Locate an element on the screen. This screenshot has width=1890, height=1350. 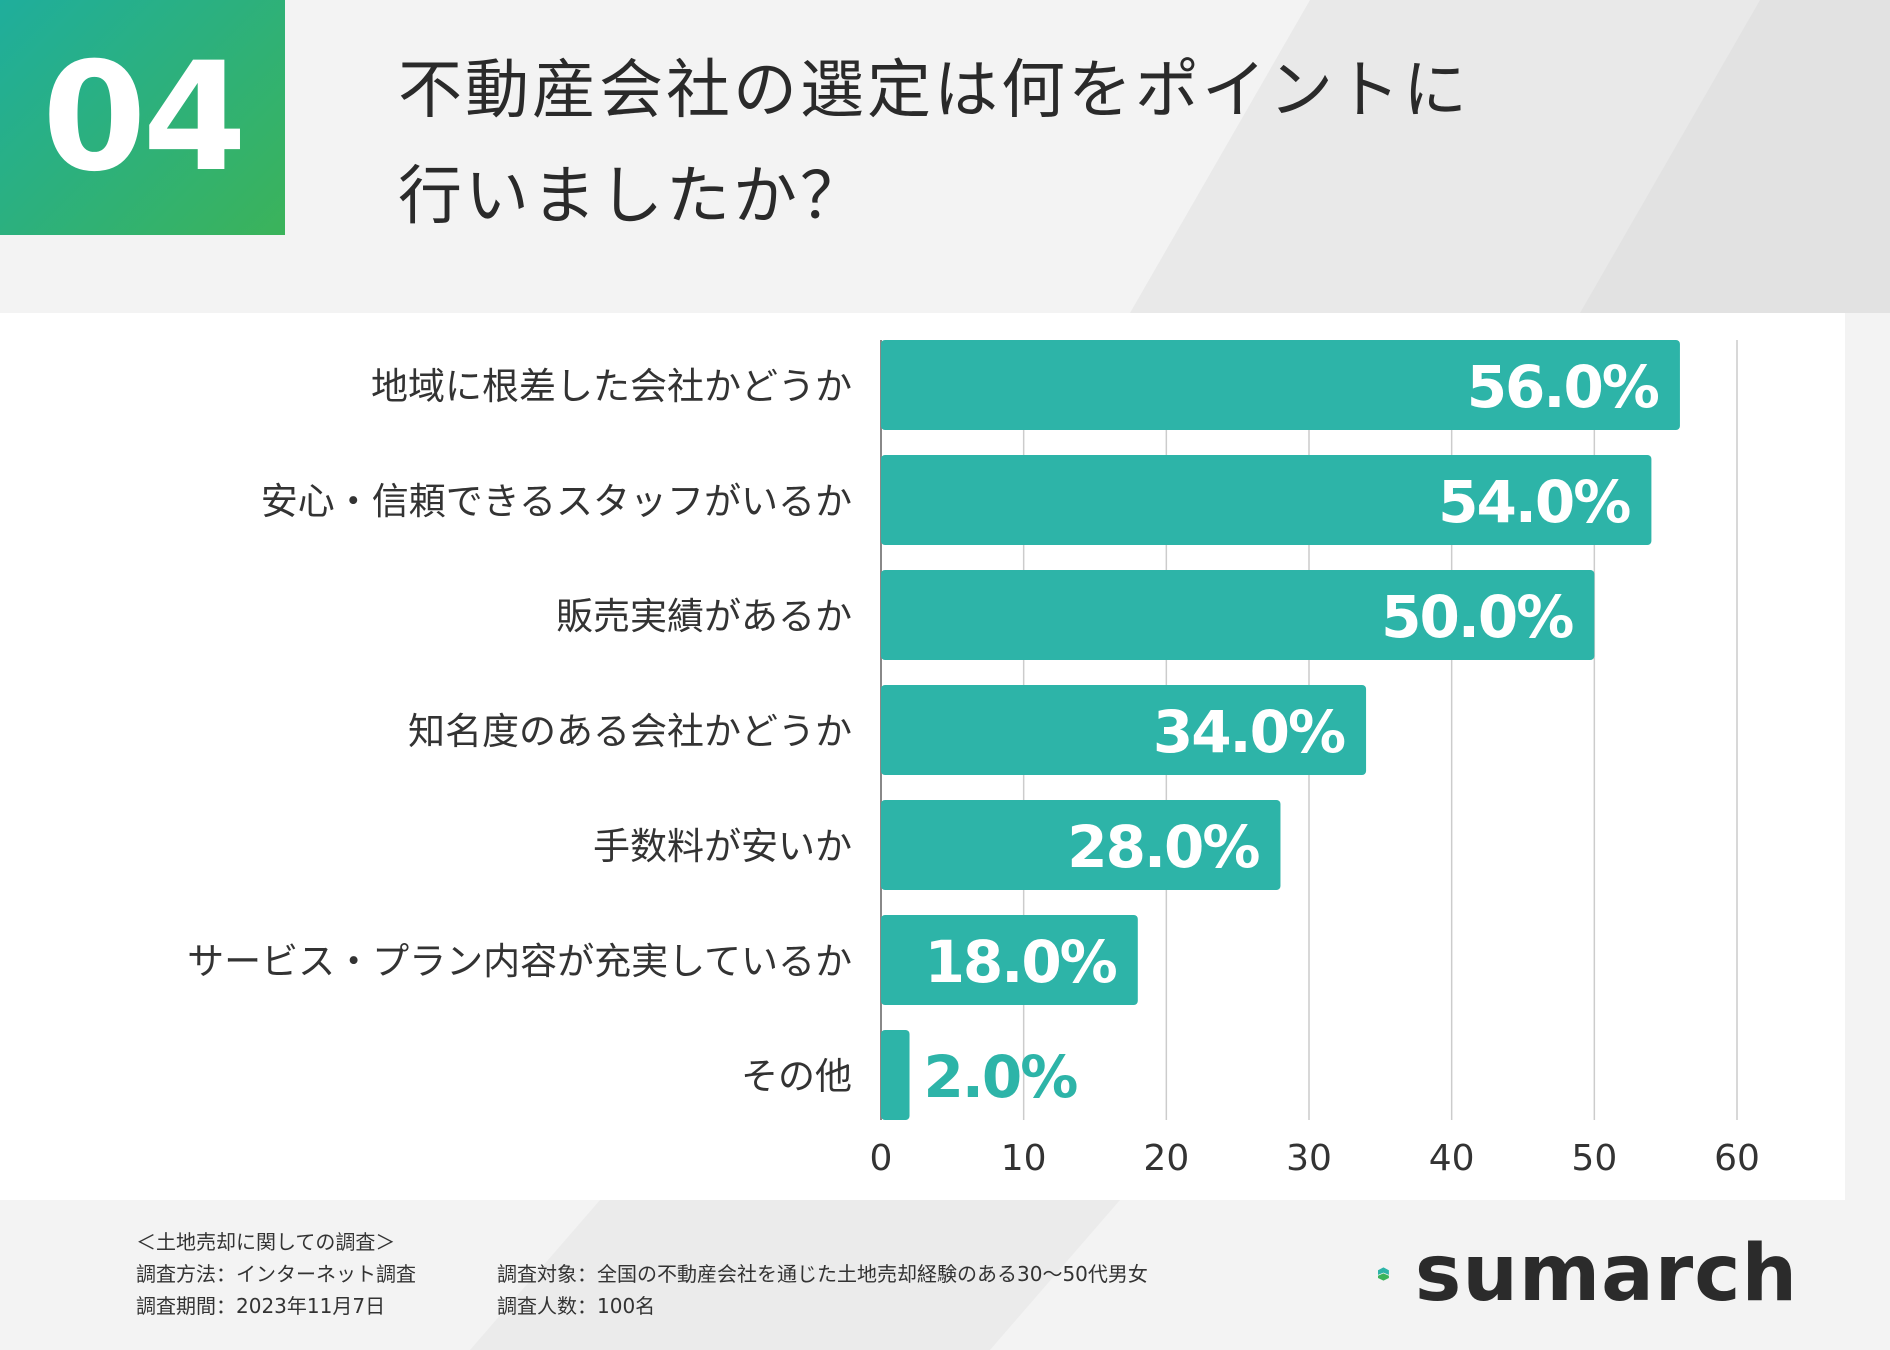
survey-title: ＜土地売却に関しての調査＞ is located at coordinates (266, 1242).